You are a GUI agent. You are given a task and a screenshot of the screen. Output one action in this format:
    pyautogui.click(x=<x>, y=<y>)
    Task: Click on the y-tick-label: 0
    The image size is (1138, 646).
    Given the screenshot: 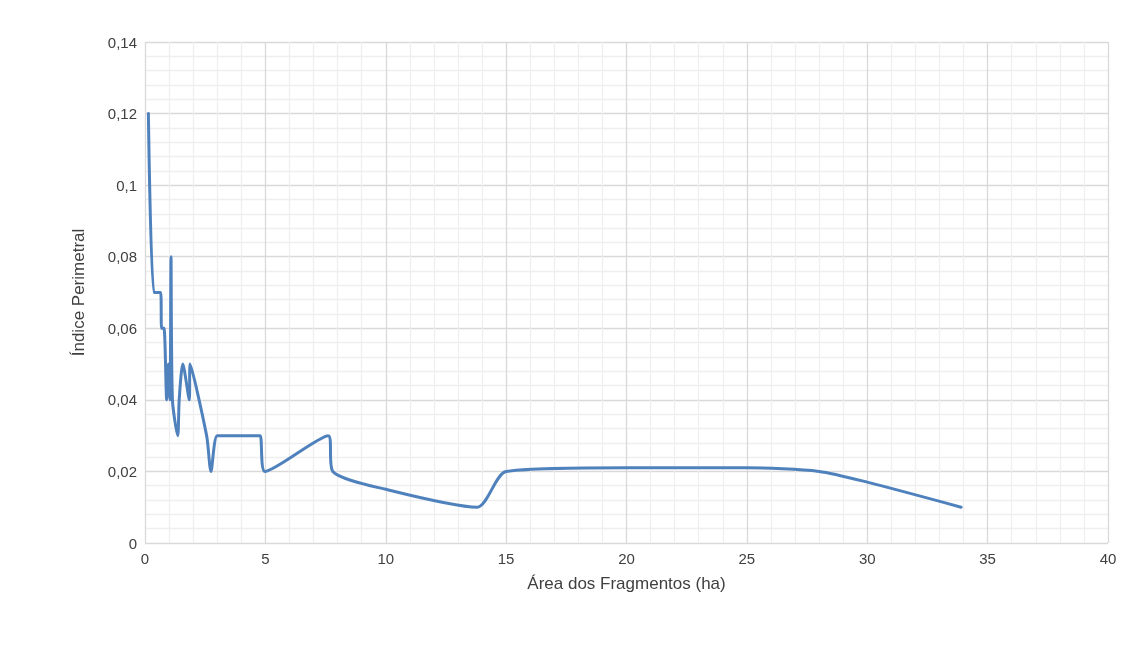 What is the action you would take?
    pyautogui.click(x=132, y=543)
    